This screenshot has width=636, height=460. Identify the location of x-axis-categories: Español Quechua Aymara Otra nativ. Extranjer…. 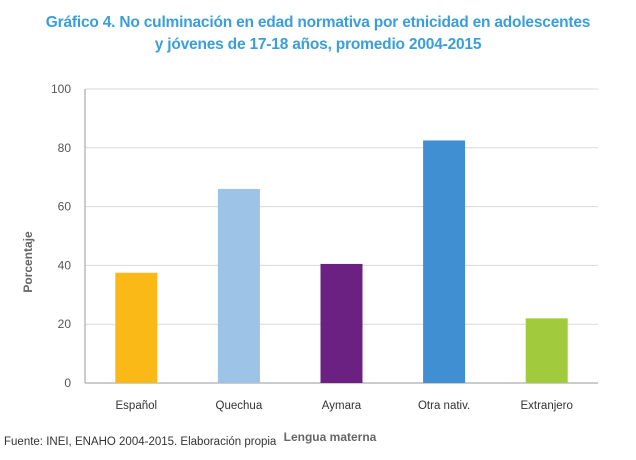
(344, 406).